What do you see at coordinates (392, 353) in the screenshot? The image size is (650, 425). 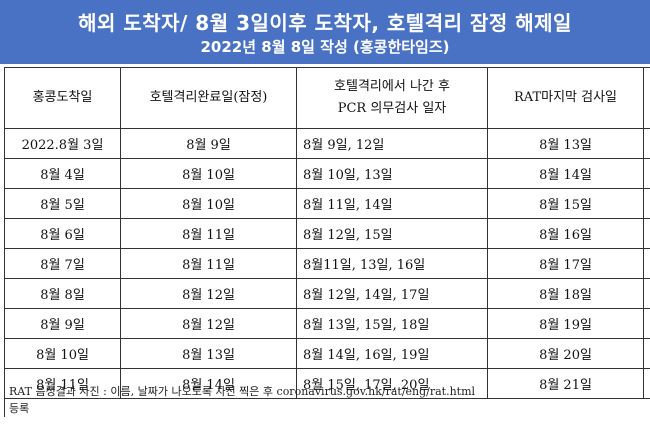 I see `pcr-dates-cell: 8월 14일, 16일, 19일` at bounding box center [392, 353].